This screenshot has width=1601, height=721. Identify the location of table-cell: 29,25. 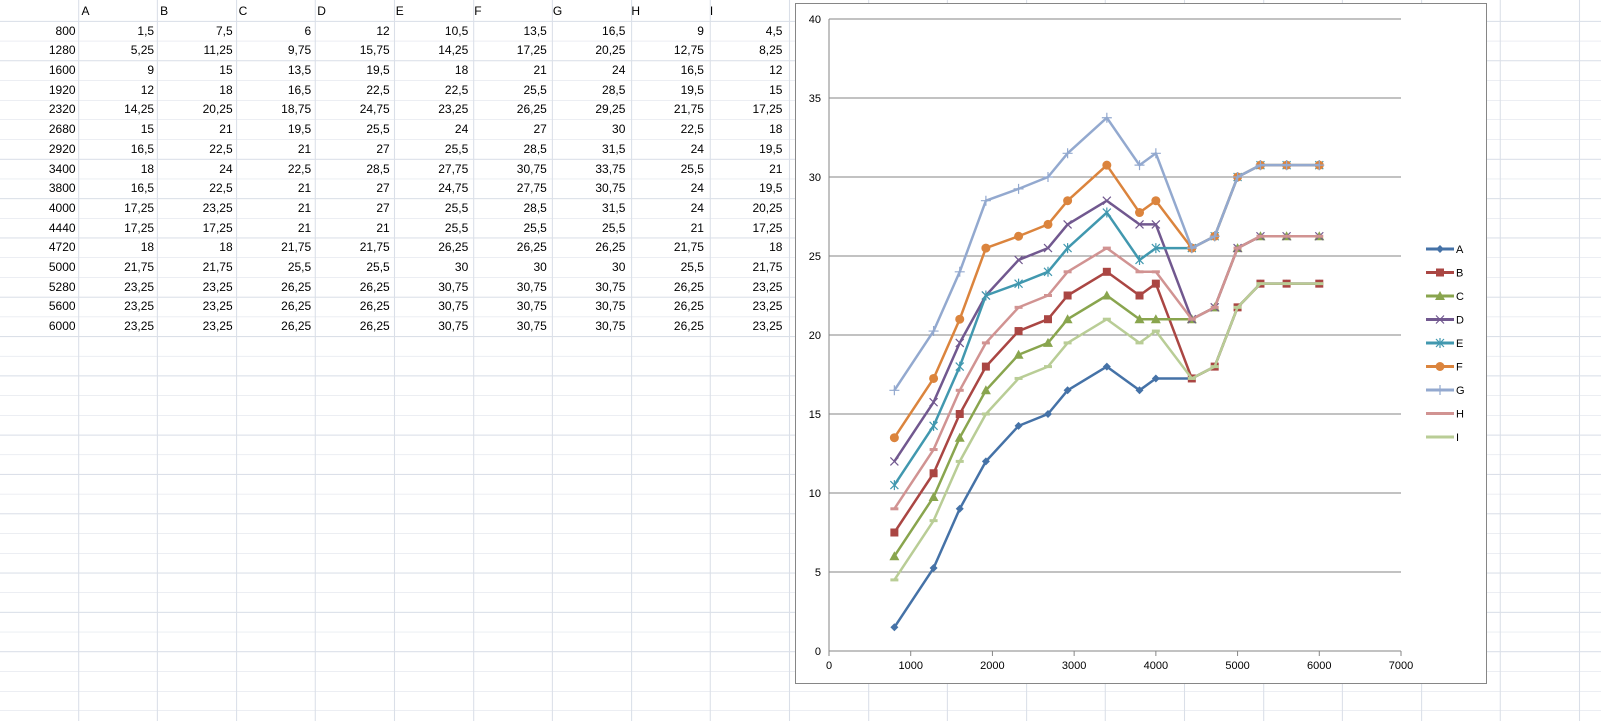
(610, 109).